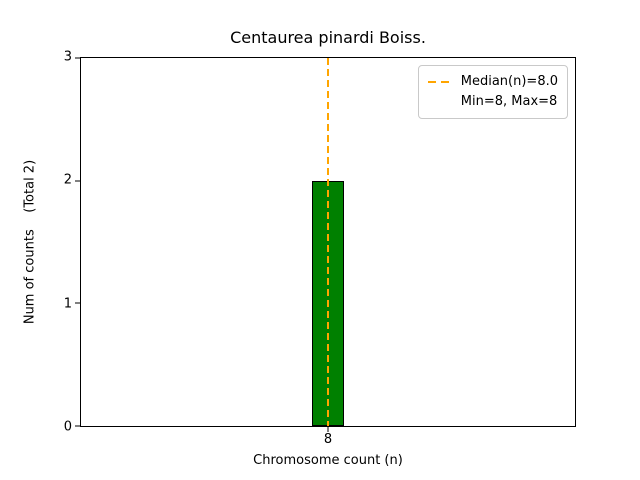  Describe the element at coordinates (328, 460) in the screenshot. I see `x-axis-label: Chromosome count (n)` at that location.